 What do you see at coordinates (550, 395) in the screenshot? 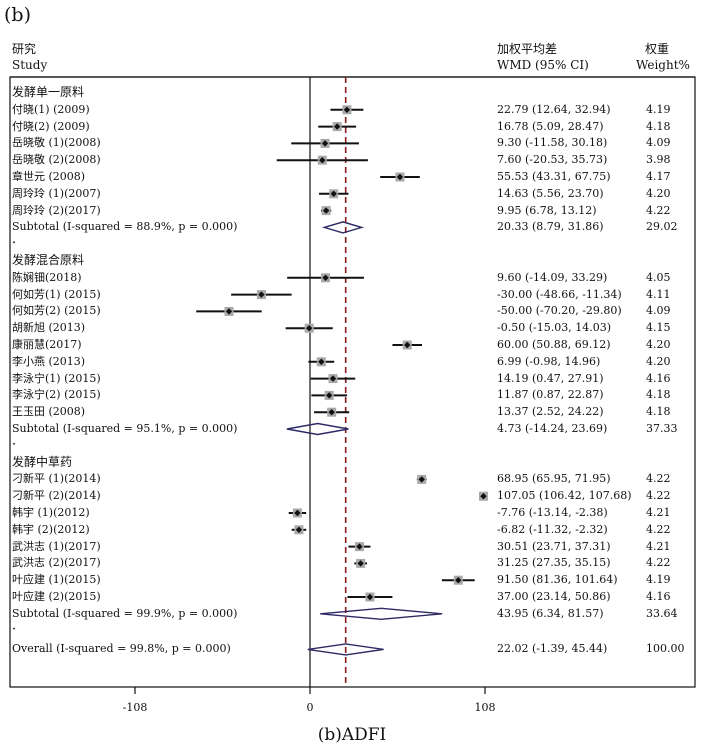
I see `study-wmd-ci: 11.87 (0.87, 22.87)` at bounding box center [550, 395].